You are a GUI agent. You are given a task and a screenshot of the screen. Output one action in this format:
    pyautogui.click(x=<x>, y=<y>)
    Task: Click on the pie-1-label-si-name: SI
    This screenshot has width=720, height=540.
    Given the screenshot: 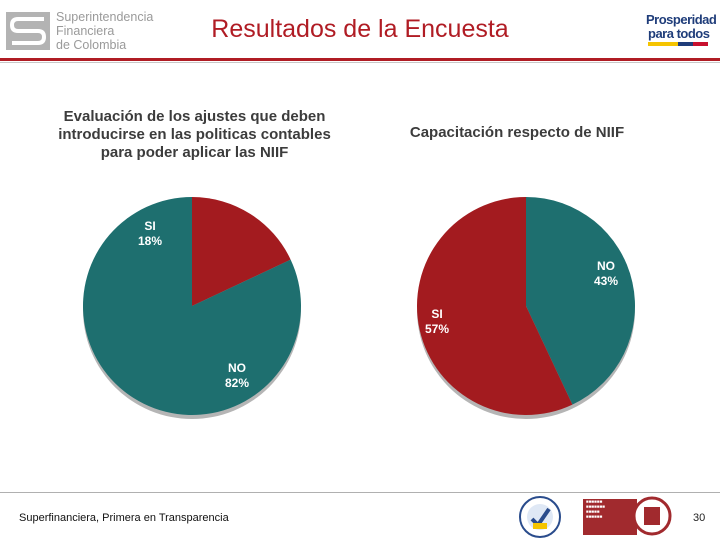 What is the action you would take?
    pyautogui.click(x=149, y=226)
    